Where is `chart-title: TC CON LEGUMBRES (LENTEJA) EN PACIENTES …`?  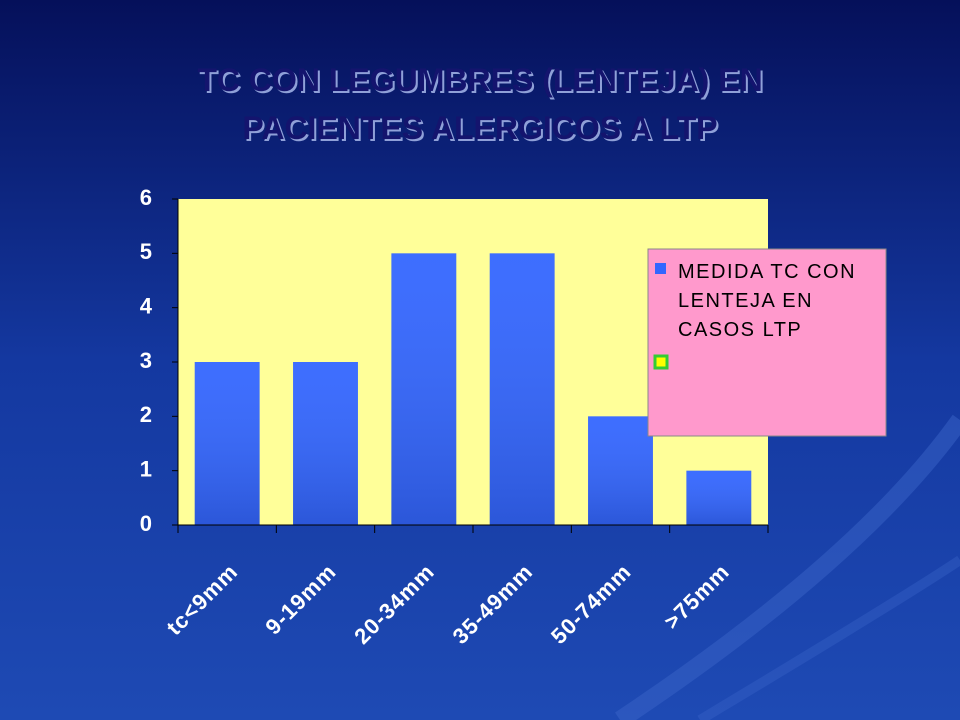
chart-title: TC CON LEGUMBRES (LENTEJA) EN PACIENTES … is located at coordinates (480, 104).